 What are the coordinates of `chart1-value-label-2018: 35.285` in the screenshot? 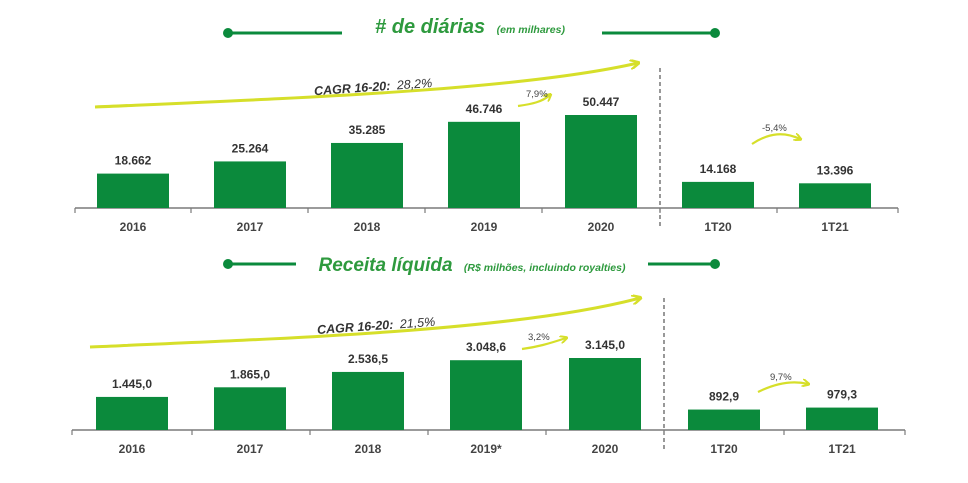 It's located at (367, 130).